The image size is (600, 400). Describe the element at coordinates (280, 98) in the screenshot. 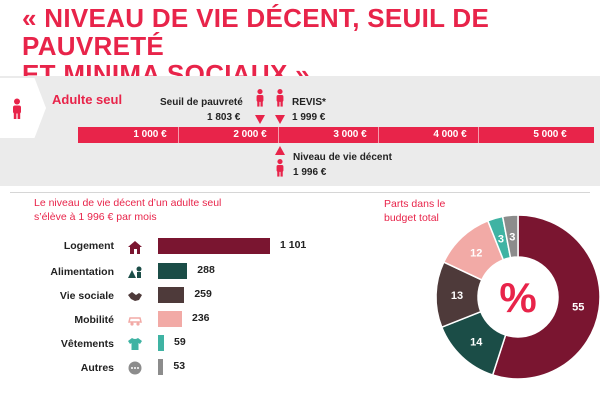

I see `revis-person-icon` at that location.